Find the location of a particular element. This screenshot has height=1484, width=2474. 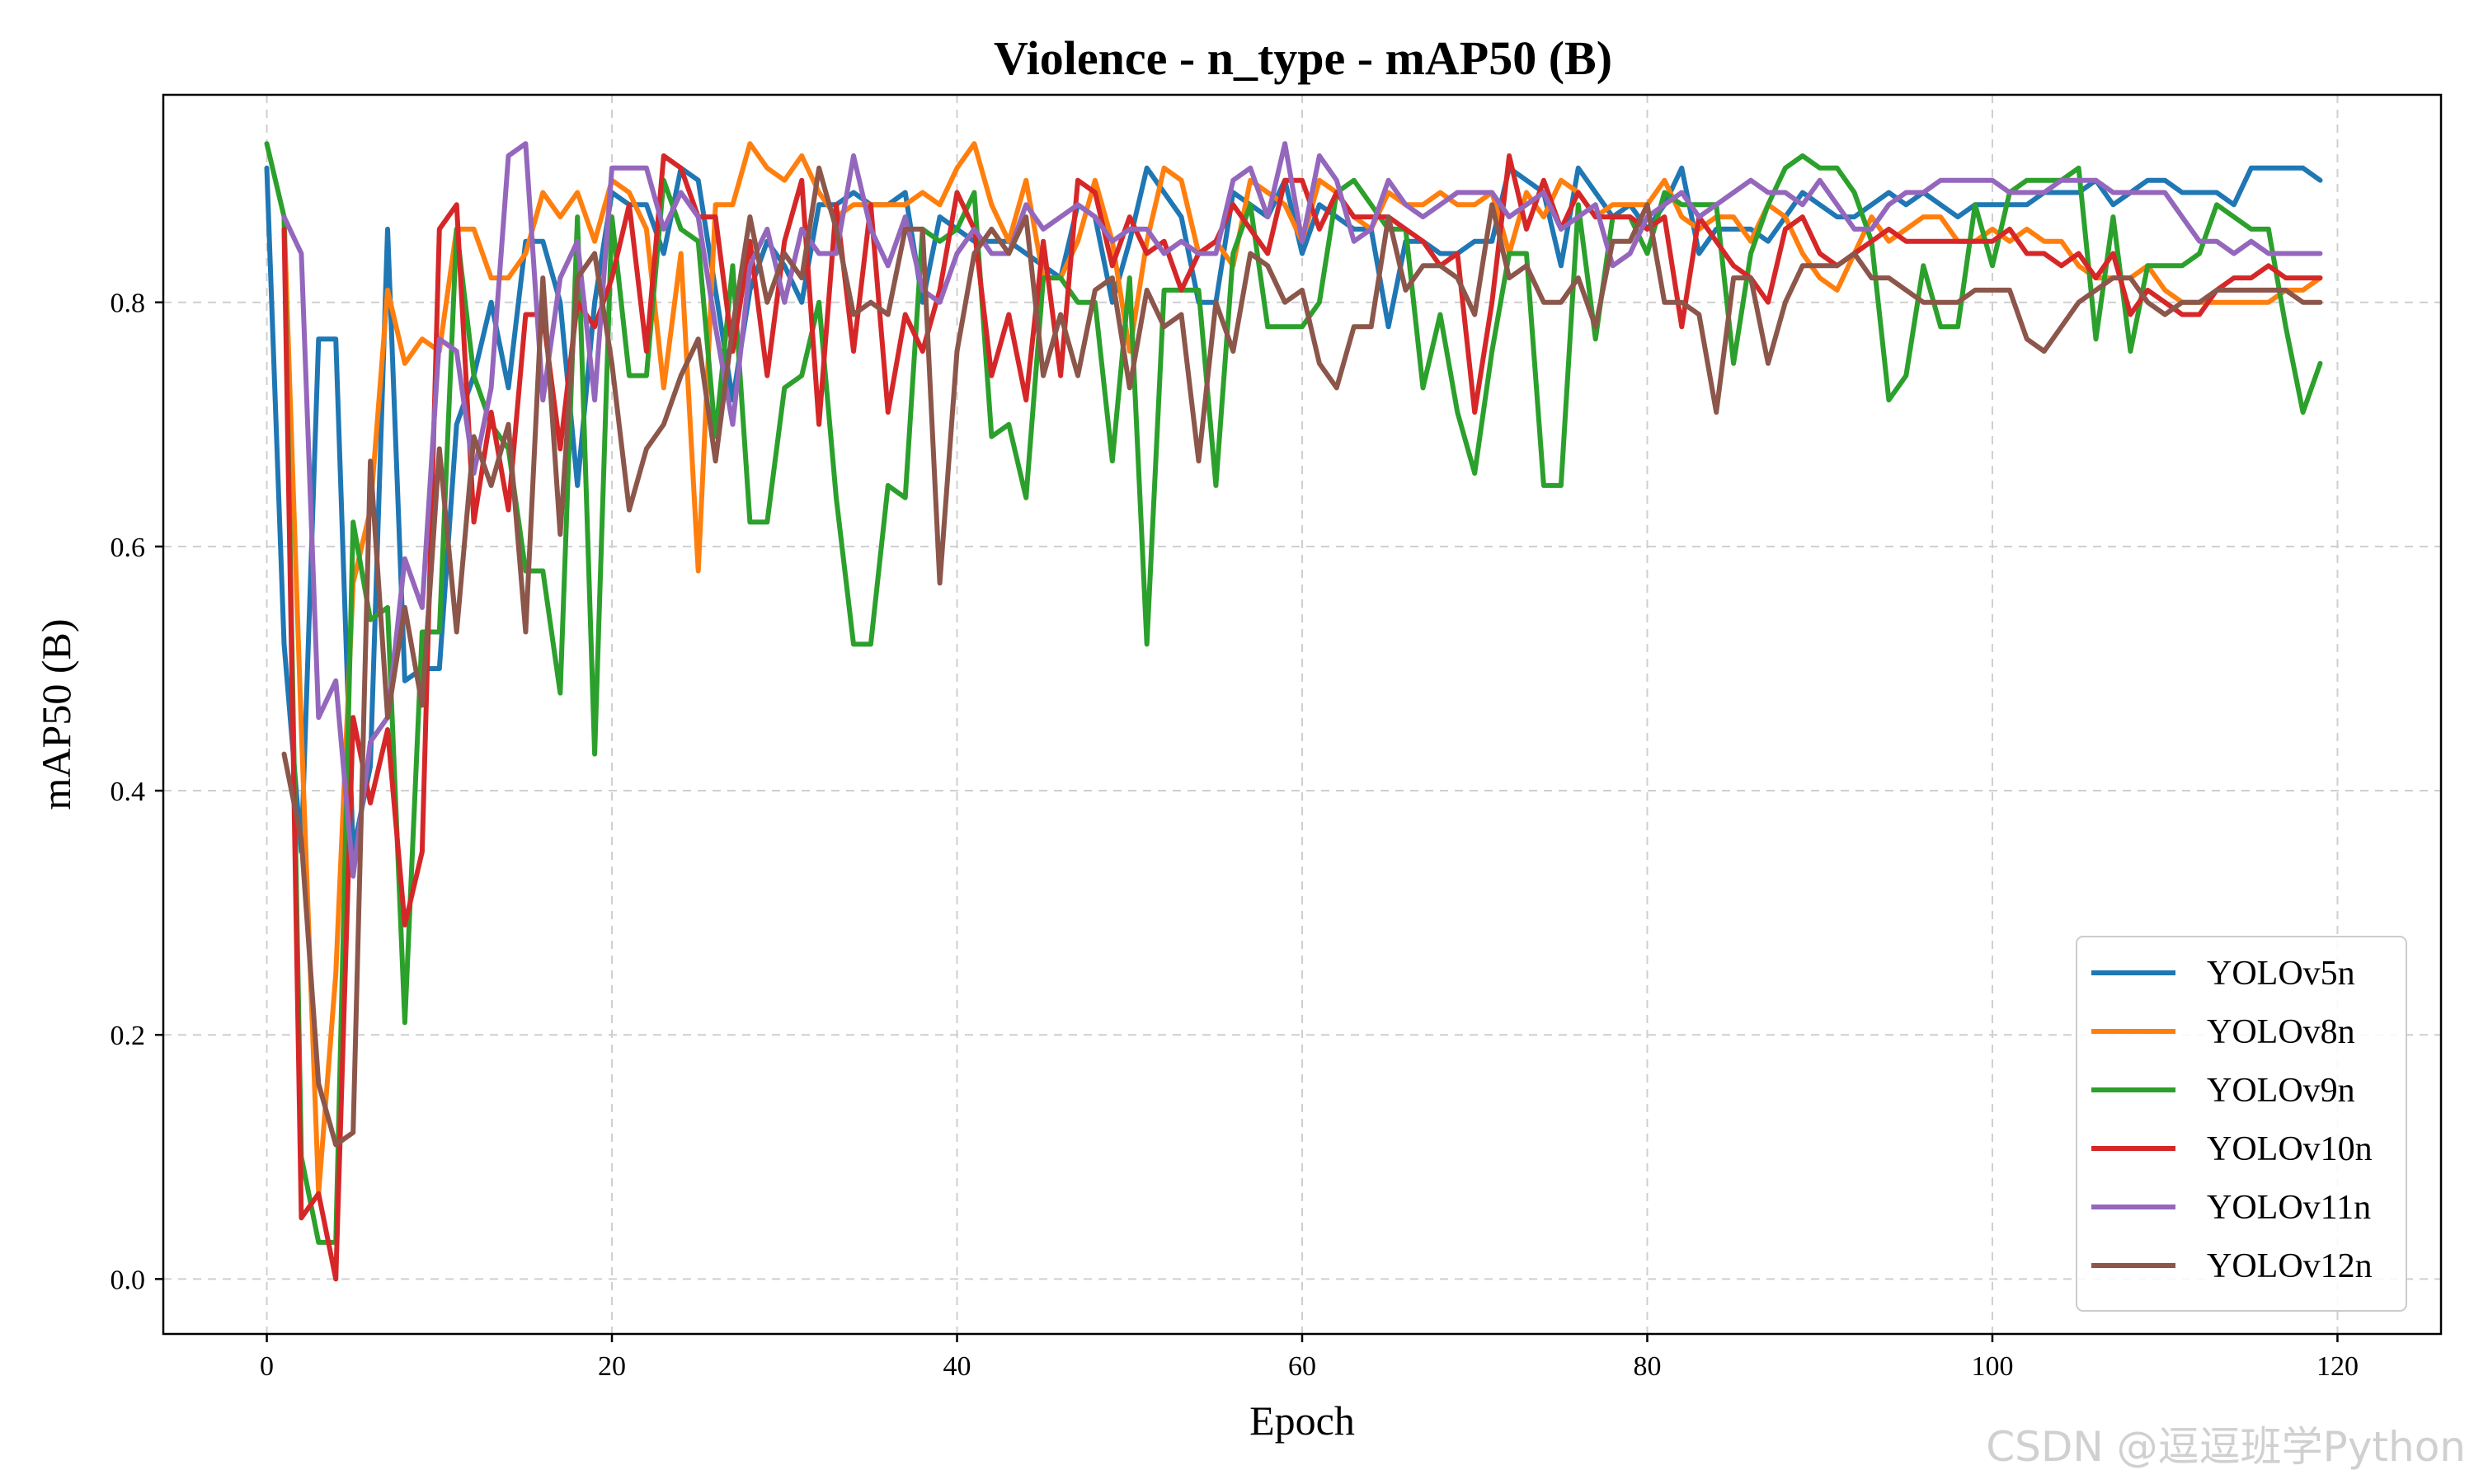

x-tick-label: 120 is located at coordinates (2337, 1366).